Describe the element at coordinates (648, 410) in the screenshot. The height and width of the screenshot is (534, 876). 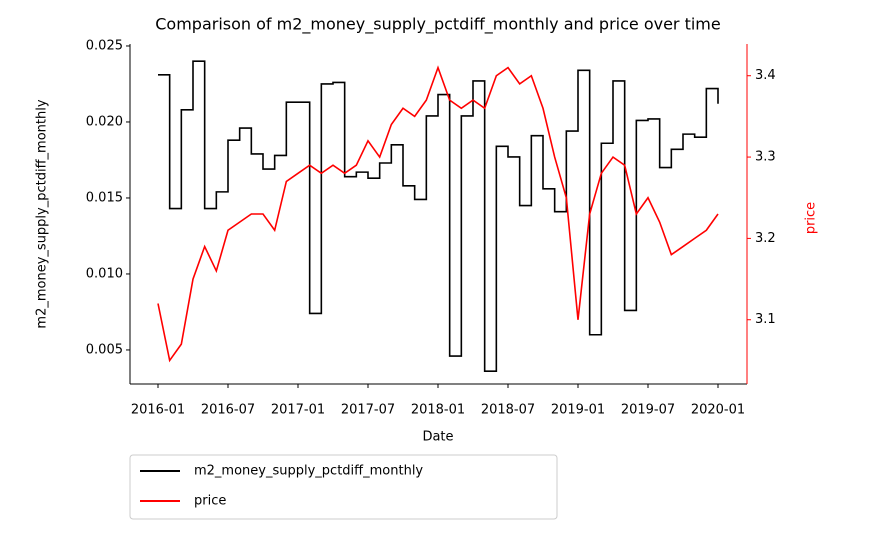
I see `x-tick-label: 2019-07` at that location.